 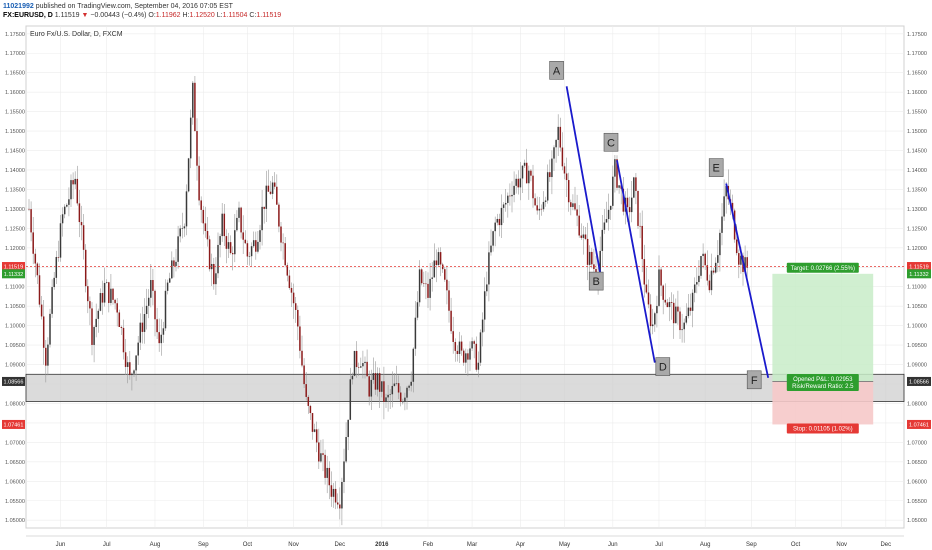 I want to click on target-price-tag-left-text: 1.11332, so click(x=13, y=275).